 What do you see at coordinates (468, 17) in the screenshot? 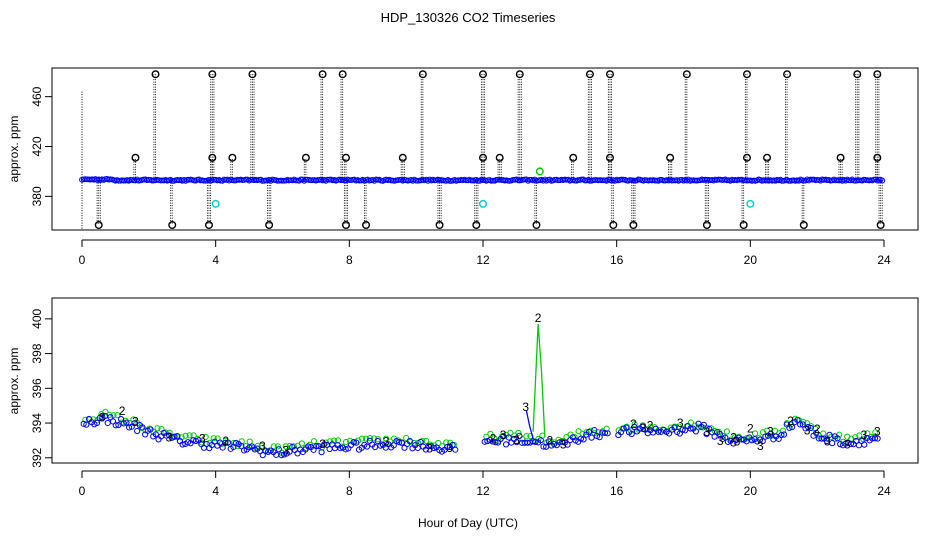
I see `chart-title: HDP_130326 CO2 Timeseries` at bounding box center [468, 17].